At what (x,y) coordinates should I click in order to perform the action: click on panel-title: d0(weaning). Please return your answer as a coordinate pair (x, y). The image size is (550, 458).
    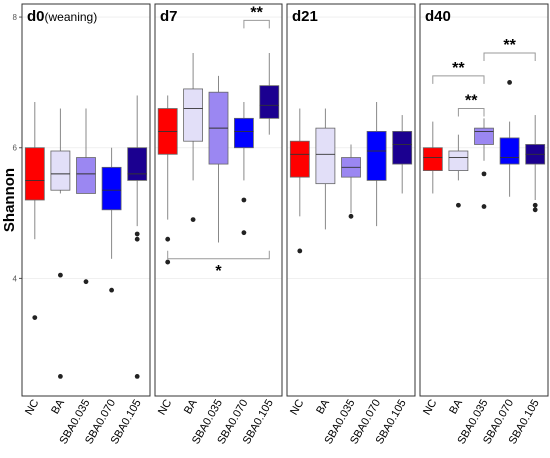
    Looking at the image, I should click on (62, 16).